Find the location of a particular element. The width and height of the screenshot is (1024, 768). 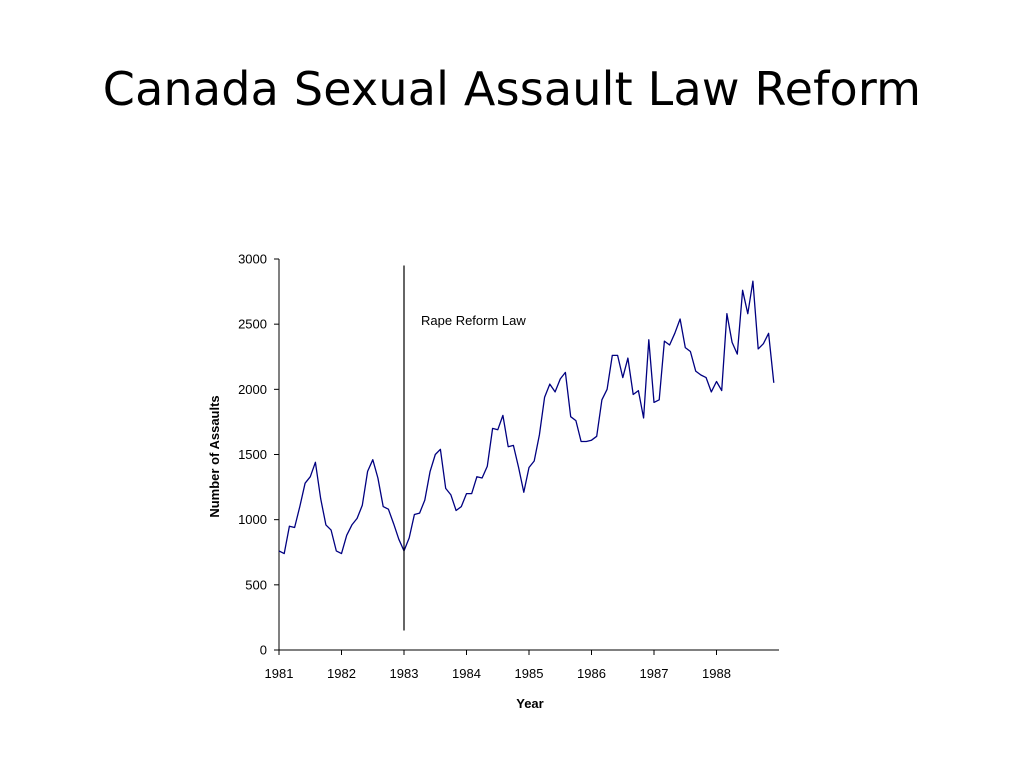

x-axis-title: Year is located at coordinates (529, 703).